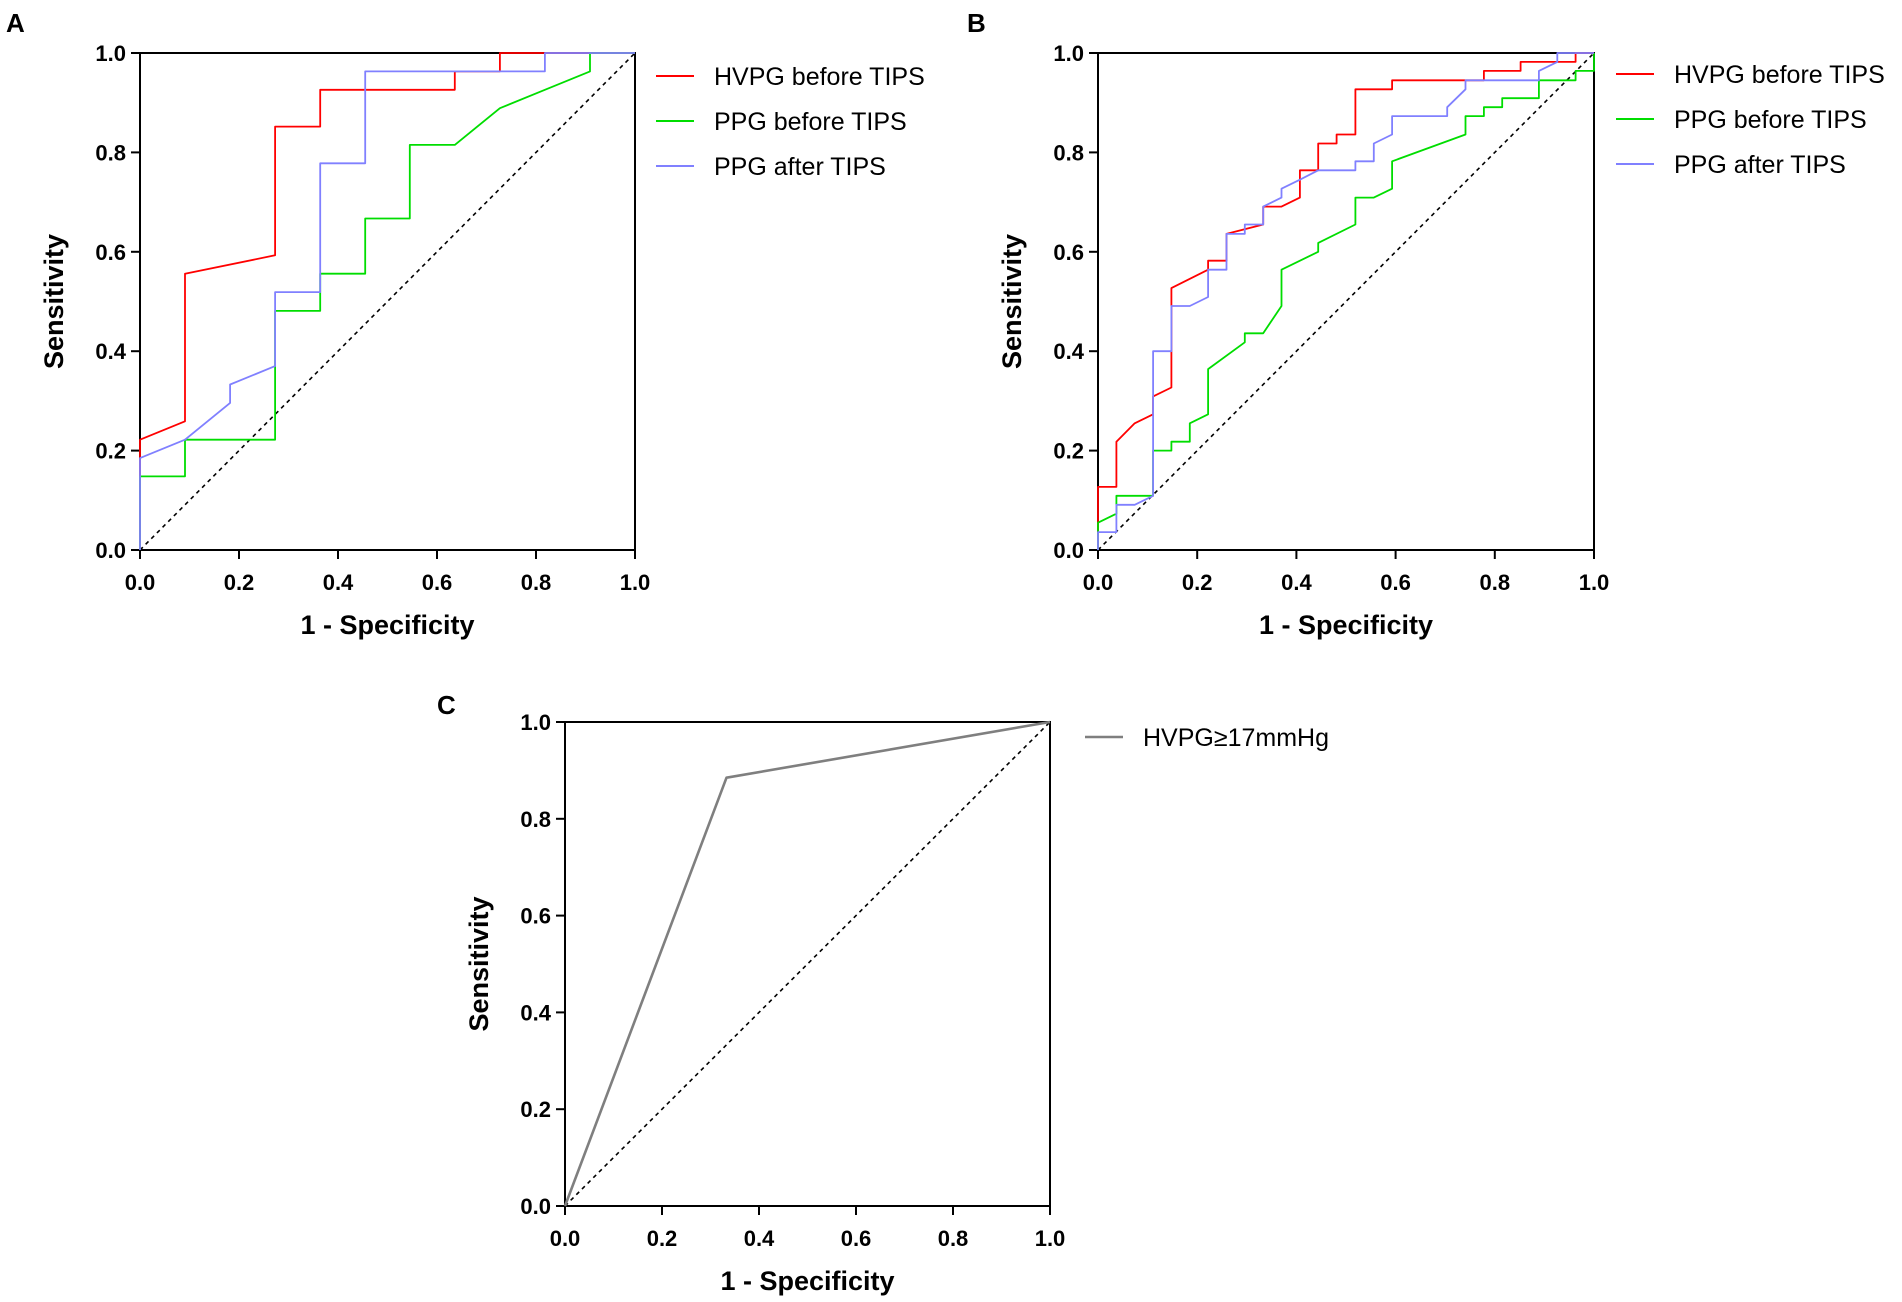 This screenshot has width=1902, height=1302. What do you see at coordinates (1236, 738) in the screenshot?
I see `legend-label: HVPG≥17mmHg` at bounding box center [1236, 738].